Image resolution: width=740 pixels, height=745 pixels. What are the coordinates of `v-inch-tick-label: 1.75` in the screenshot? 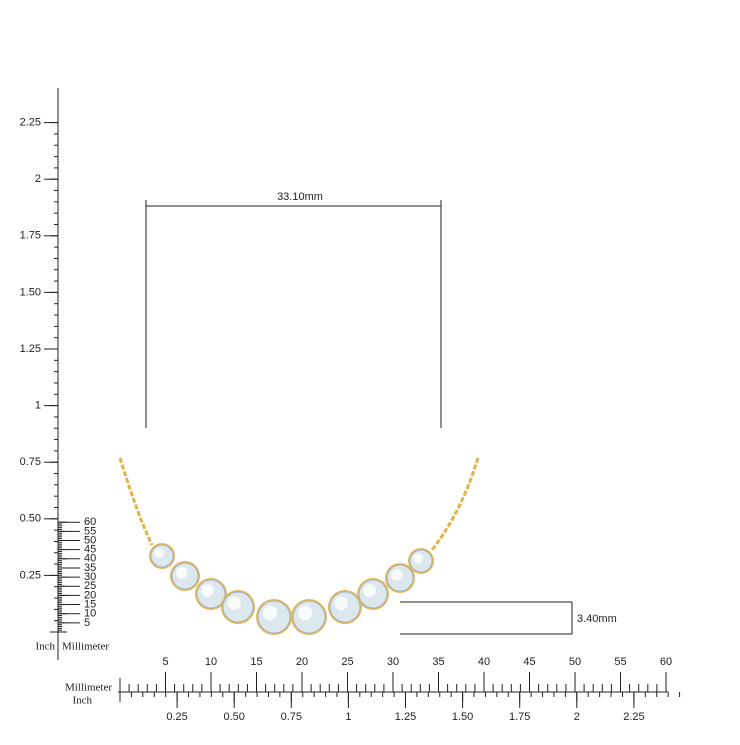 It's located at (30, 236).